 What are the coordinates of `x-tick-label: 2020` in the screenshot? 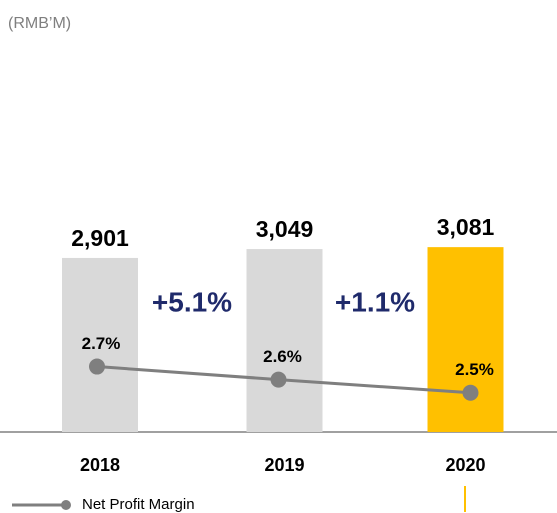 It's located at (465, 465).